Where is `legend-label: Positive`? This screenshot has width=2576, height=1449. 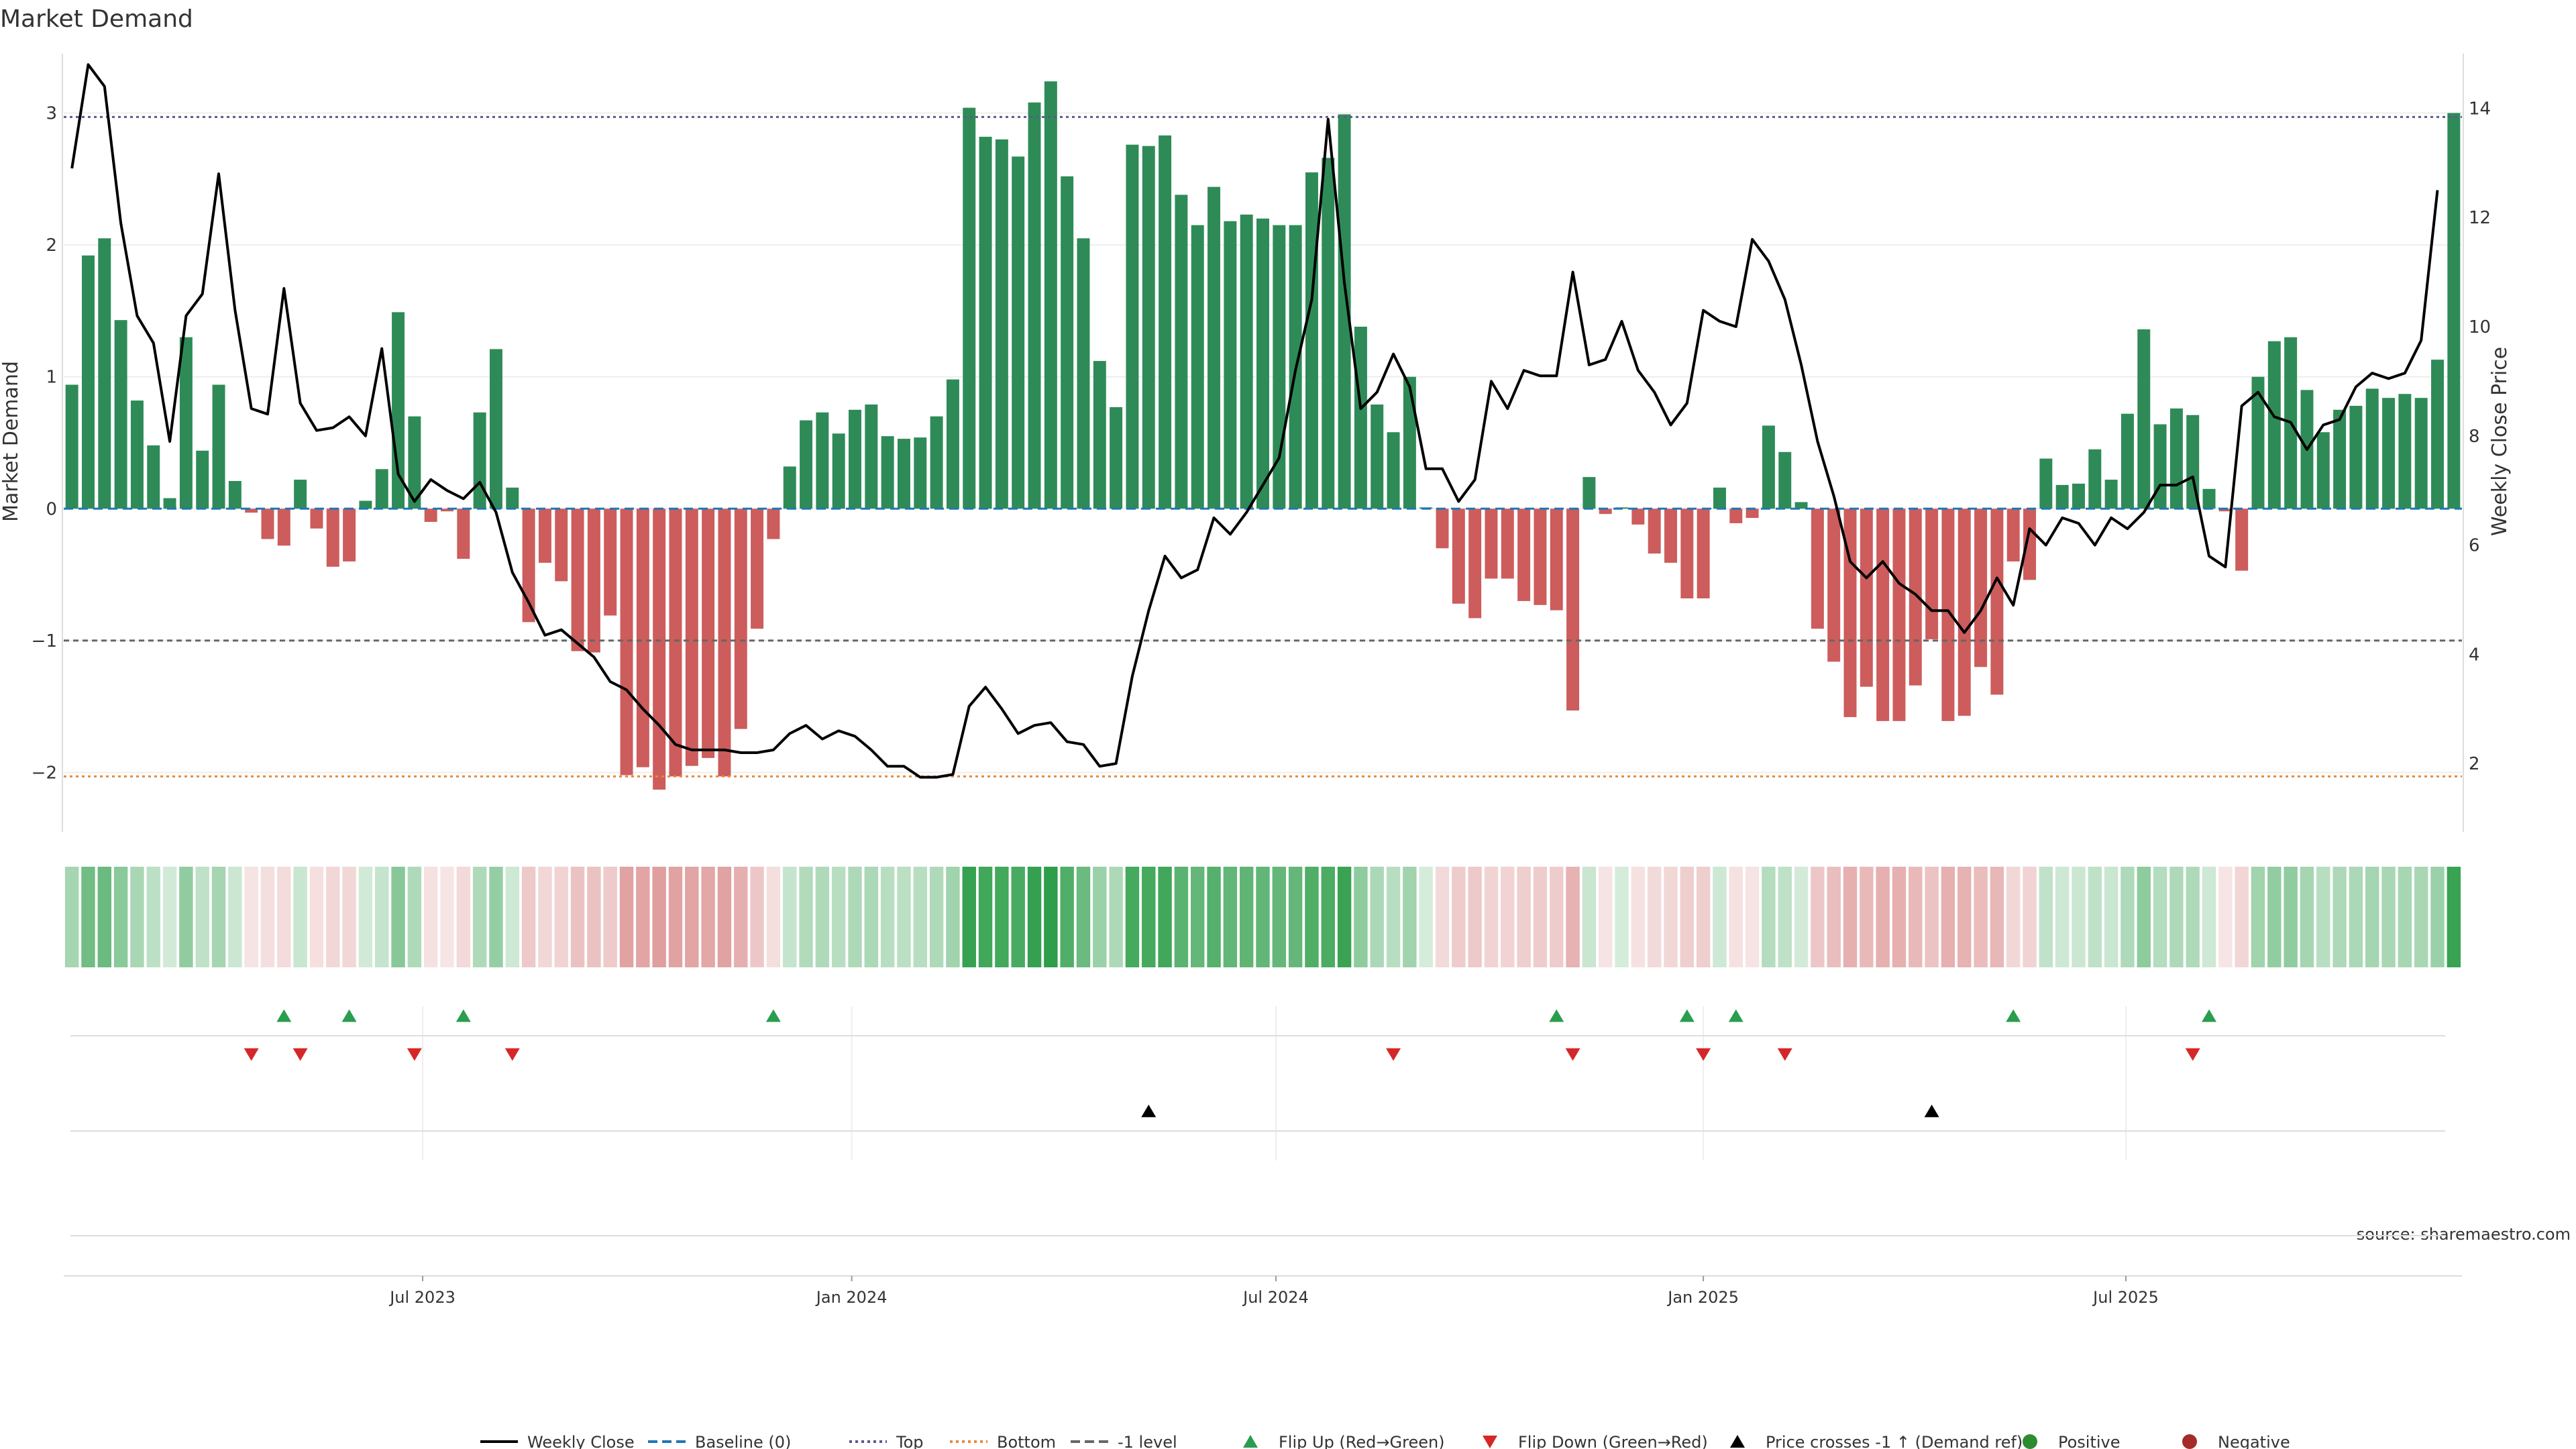
legend-label: Positive is located at coordinates (2089, 1441).